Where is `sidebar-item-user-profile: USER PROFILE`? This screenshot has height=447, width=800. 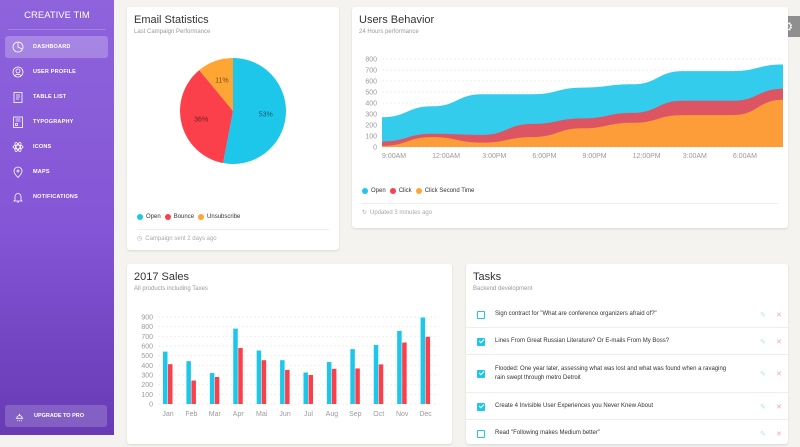
sidebar-item-user-profile: USER PROFILE is located at coordinates (56, 72).